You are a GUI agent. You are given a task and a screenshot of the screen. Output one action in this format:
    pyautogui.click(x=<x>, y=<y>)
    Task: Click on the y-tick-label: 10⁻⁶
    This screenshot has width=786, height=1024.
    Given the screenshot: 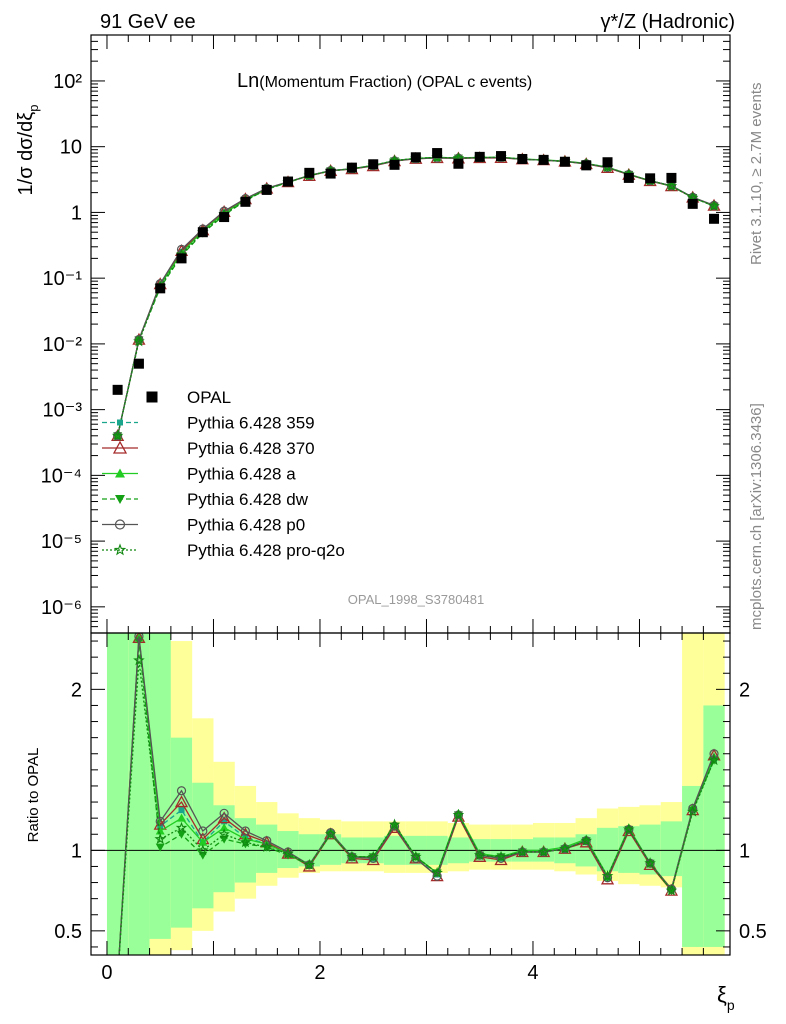 What is the action you would take?
    pyautogui.click(x=61, y=608)
    